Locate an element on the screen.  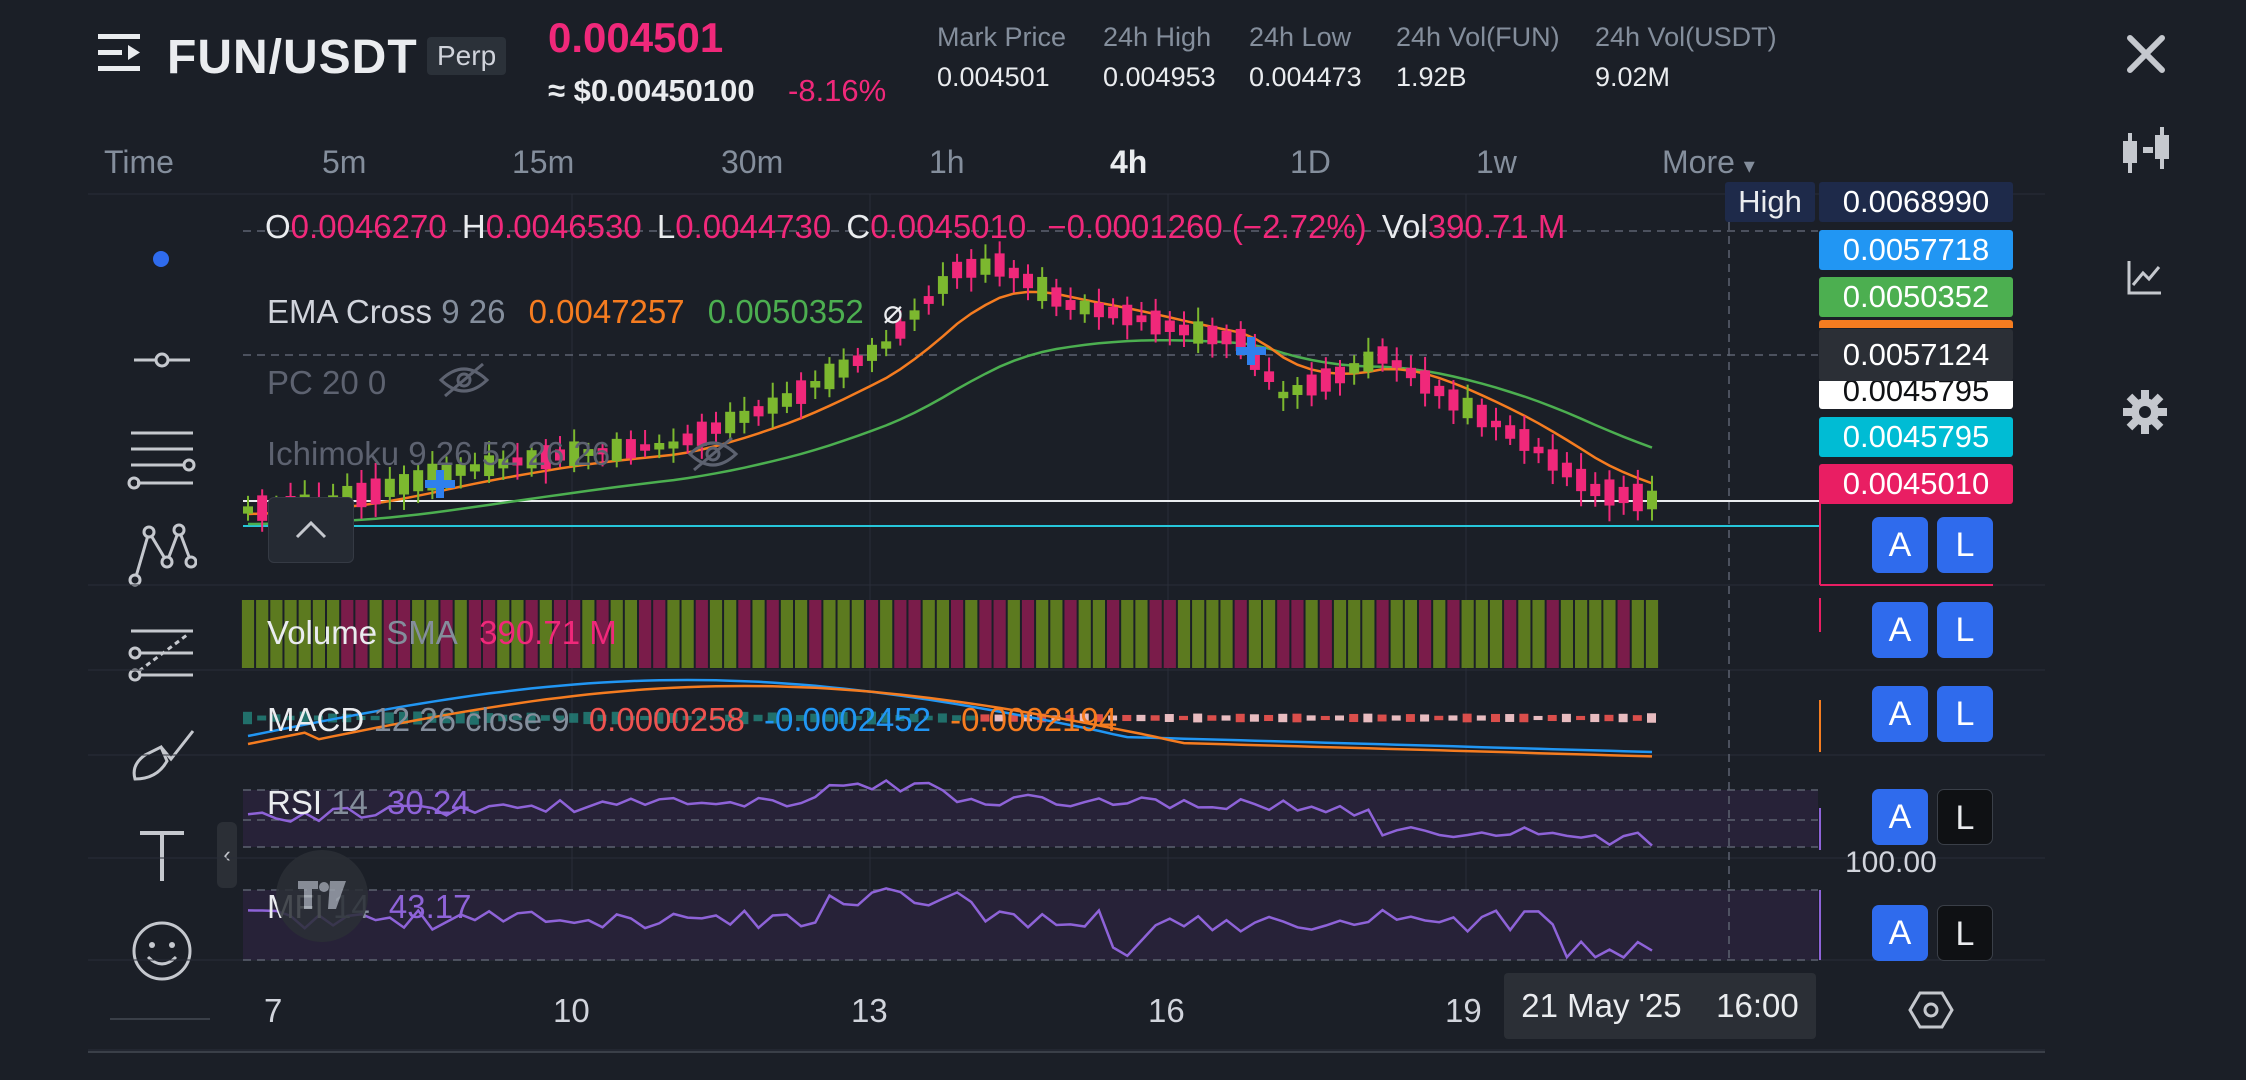
symbol-title: FUN/USDT is located at coordinates (292, 57).